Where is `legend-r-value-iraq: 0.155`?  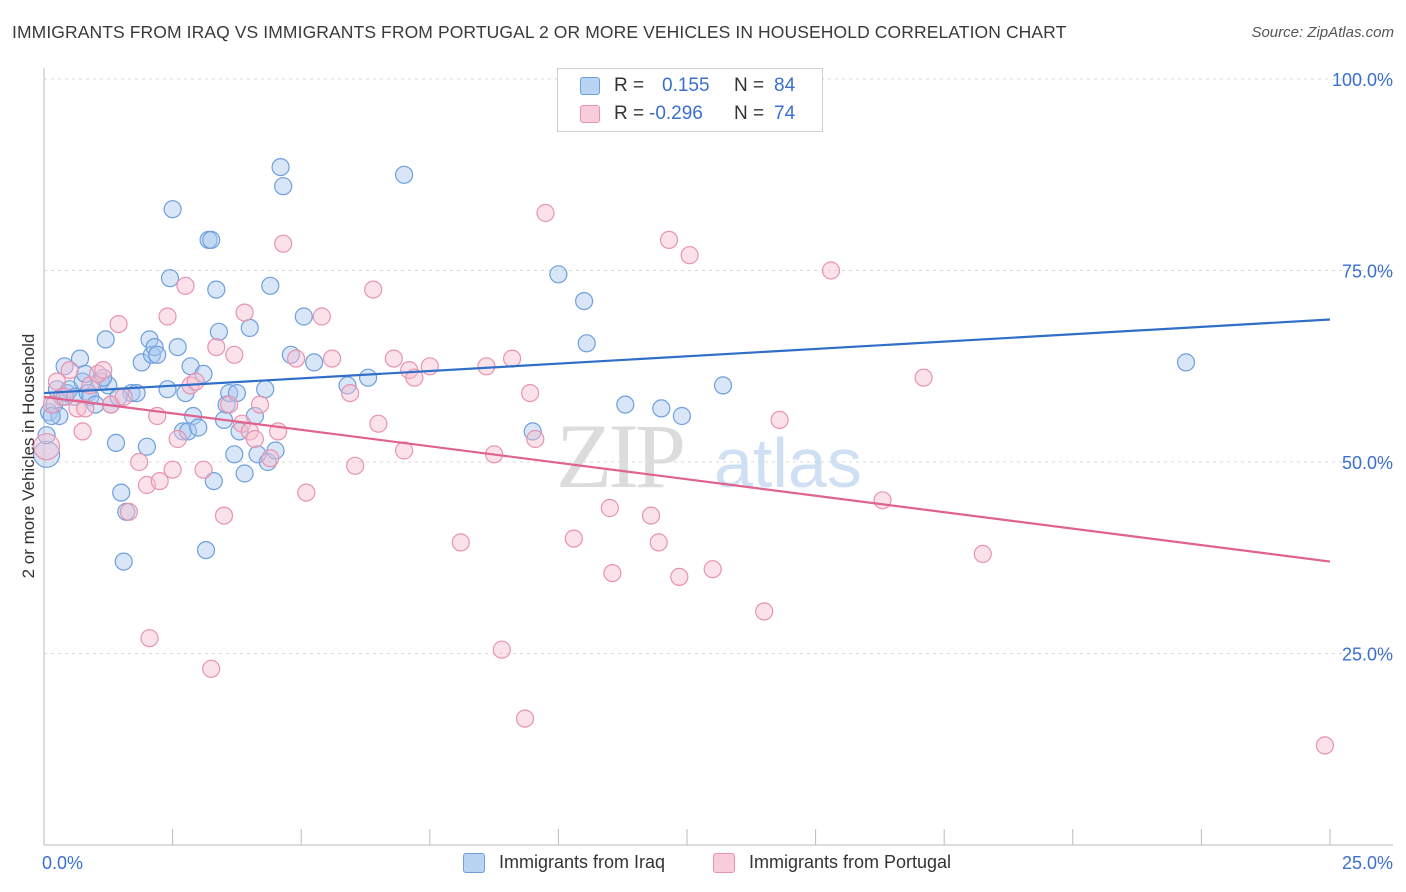
legend-r-value-iraq: 0.155 is located at coordinates (686, 85).